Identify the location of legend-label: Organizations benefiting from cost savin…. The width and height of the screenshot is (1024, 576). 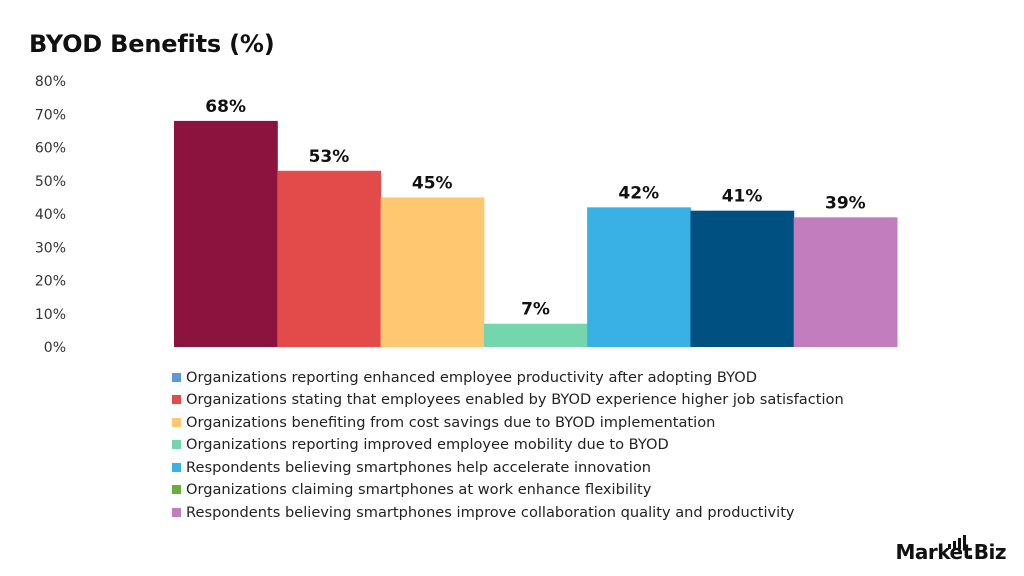
(451, 422).